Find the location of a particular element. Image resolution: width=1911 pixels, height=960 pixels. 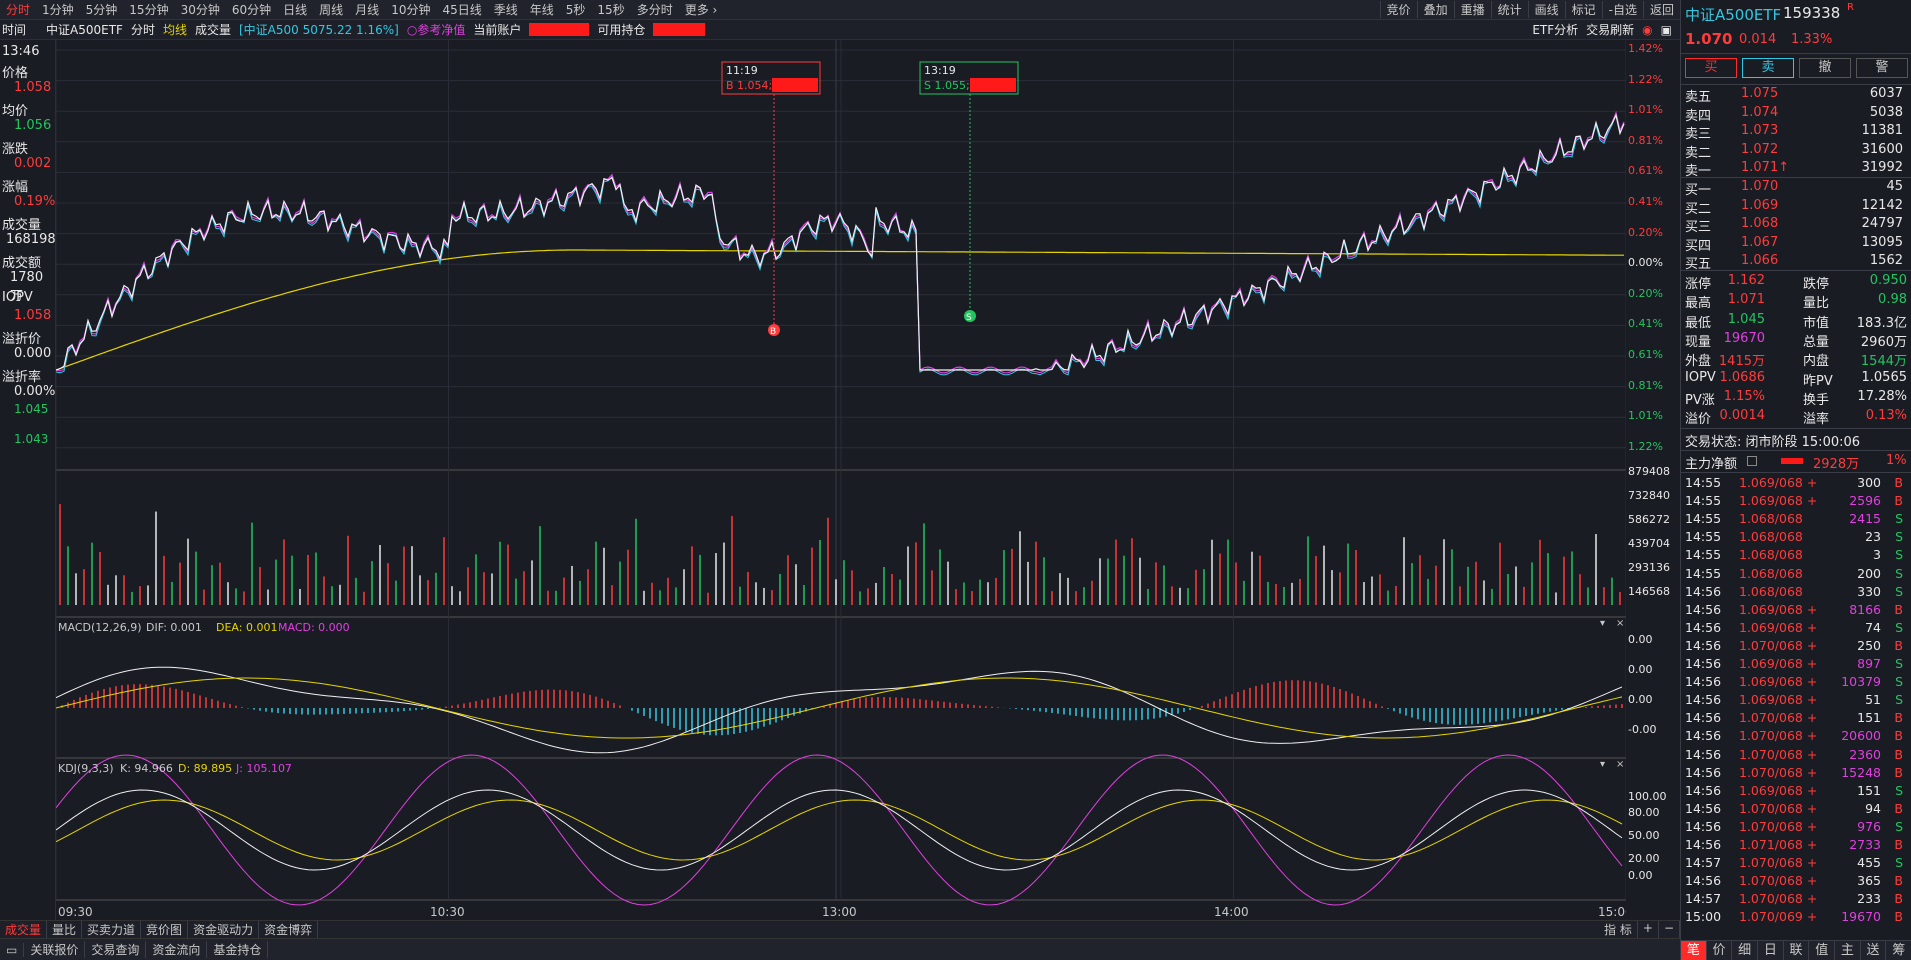

low-level-2: 1.043 is located at coordinates (31, 439).